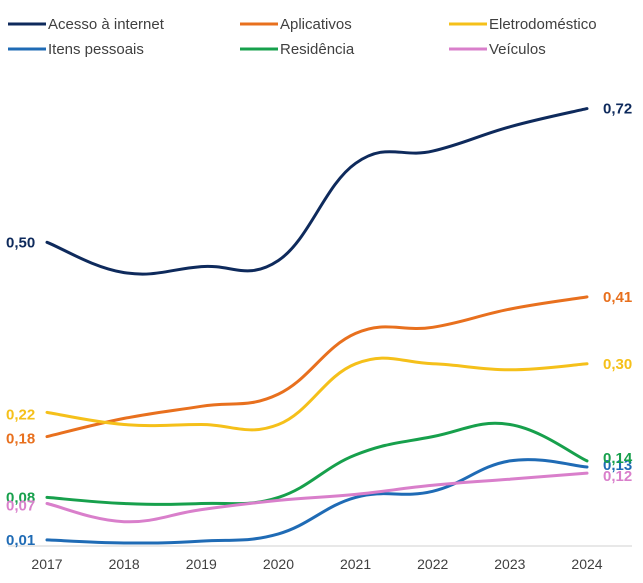 This screenshot has width=643, height=583. Describe the element at coordinates (278, 564) in the screenshot. I see `x-tick-label: 2020` at that location.